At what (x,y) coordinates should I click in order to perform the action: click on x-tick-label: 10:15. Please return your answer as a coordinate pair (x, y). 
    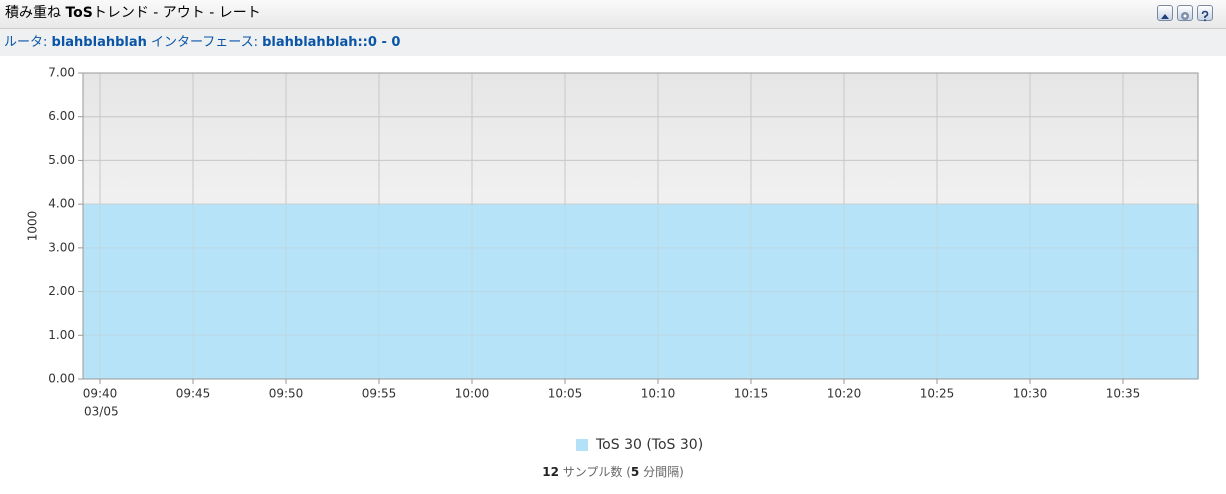
    Looking at the image, I should click on (751, 394).